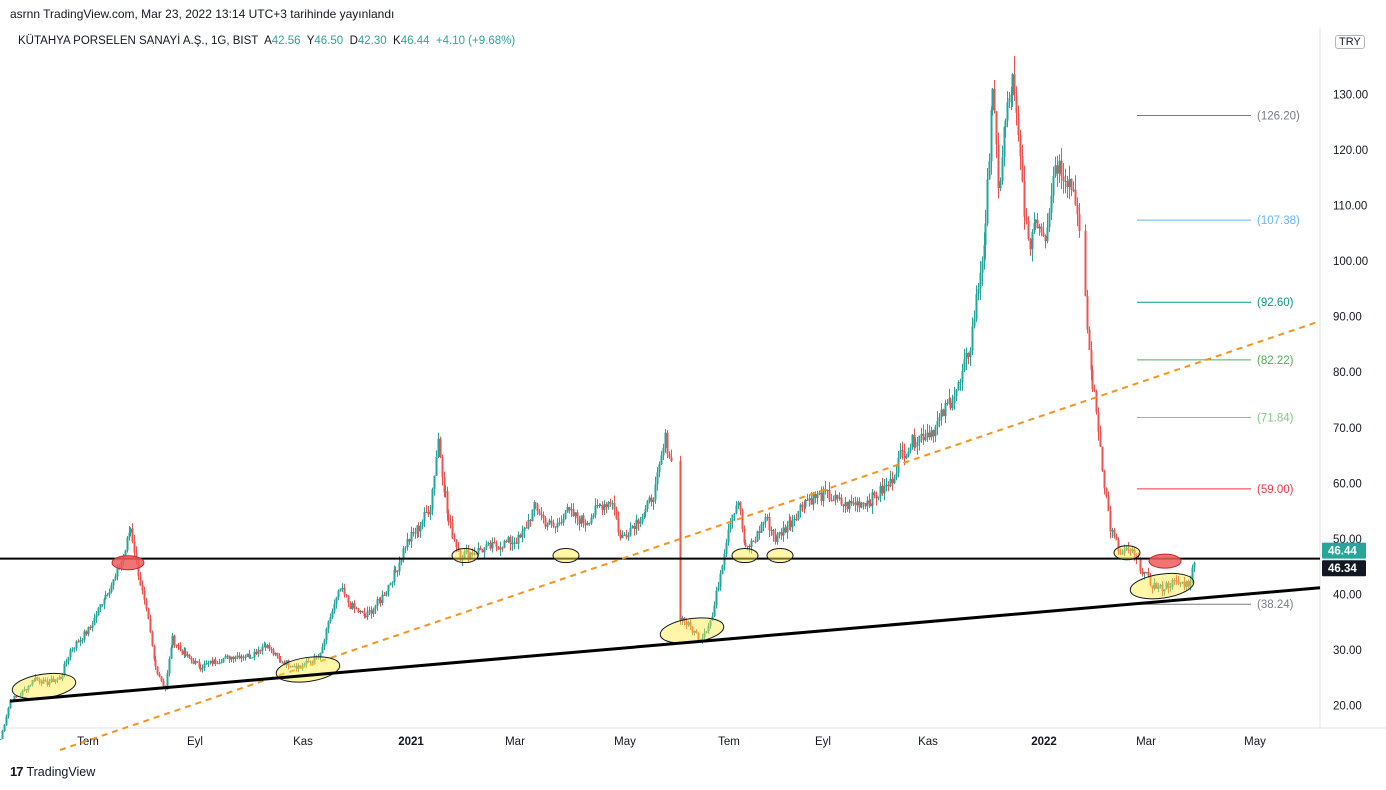  What do you see at coordinates (415, 41) in the screenshot?
I see `close-value: 46.44` at bounding box center [415, 41].